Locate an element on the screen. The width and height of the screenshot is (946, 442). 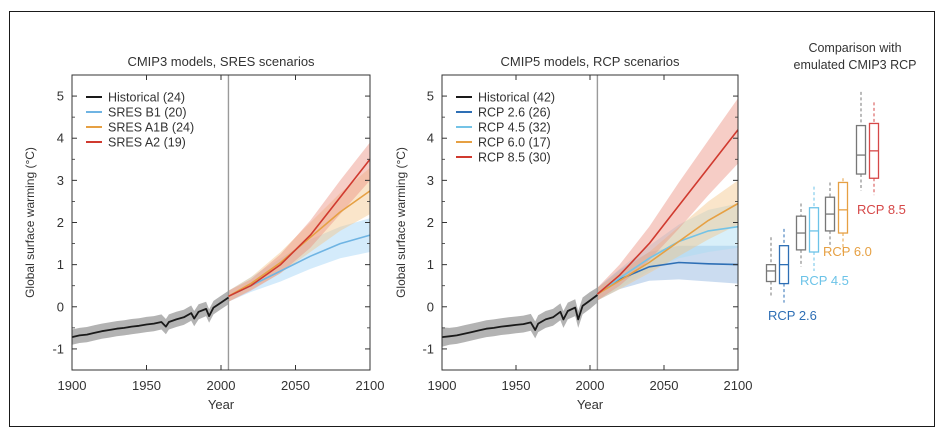
legend-entry: SRES B1 (20) is located at coordinates (147, 113).